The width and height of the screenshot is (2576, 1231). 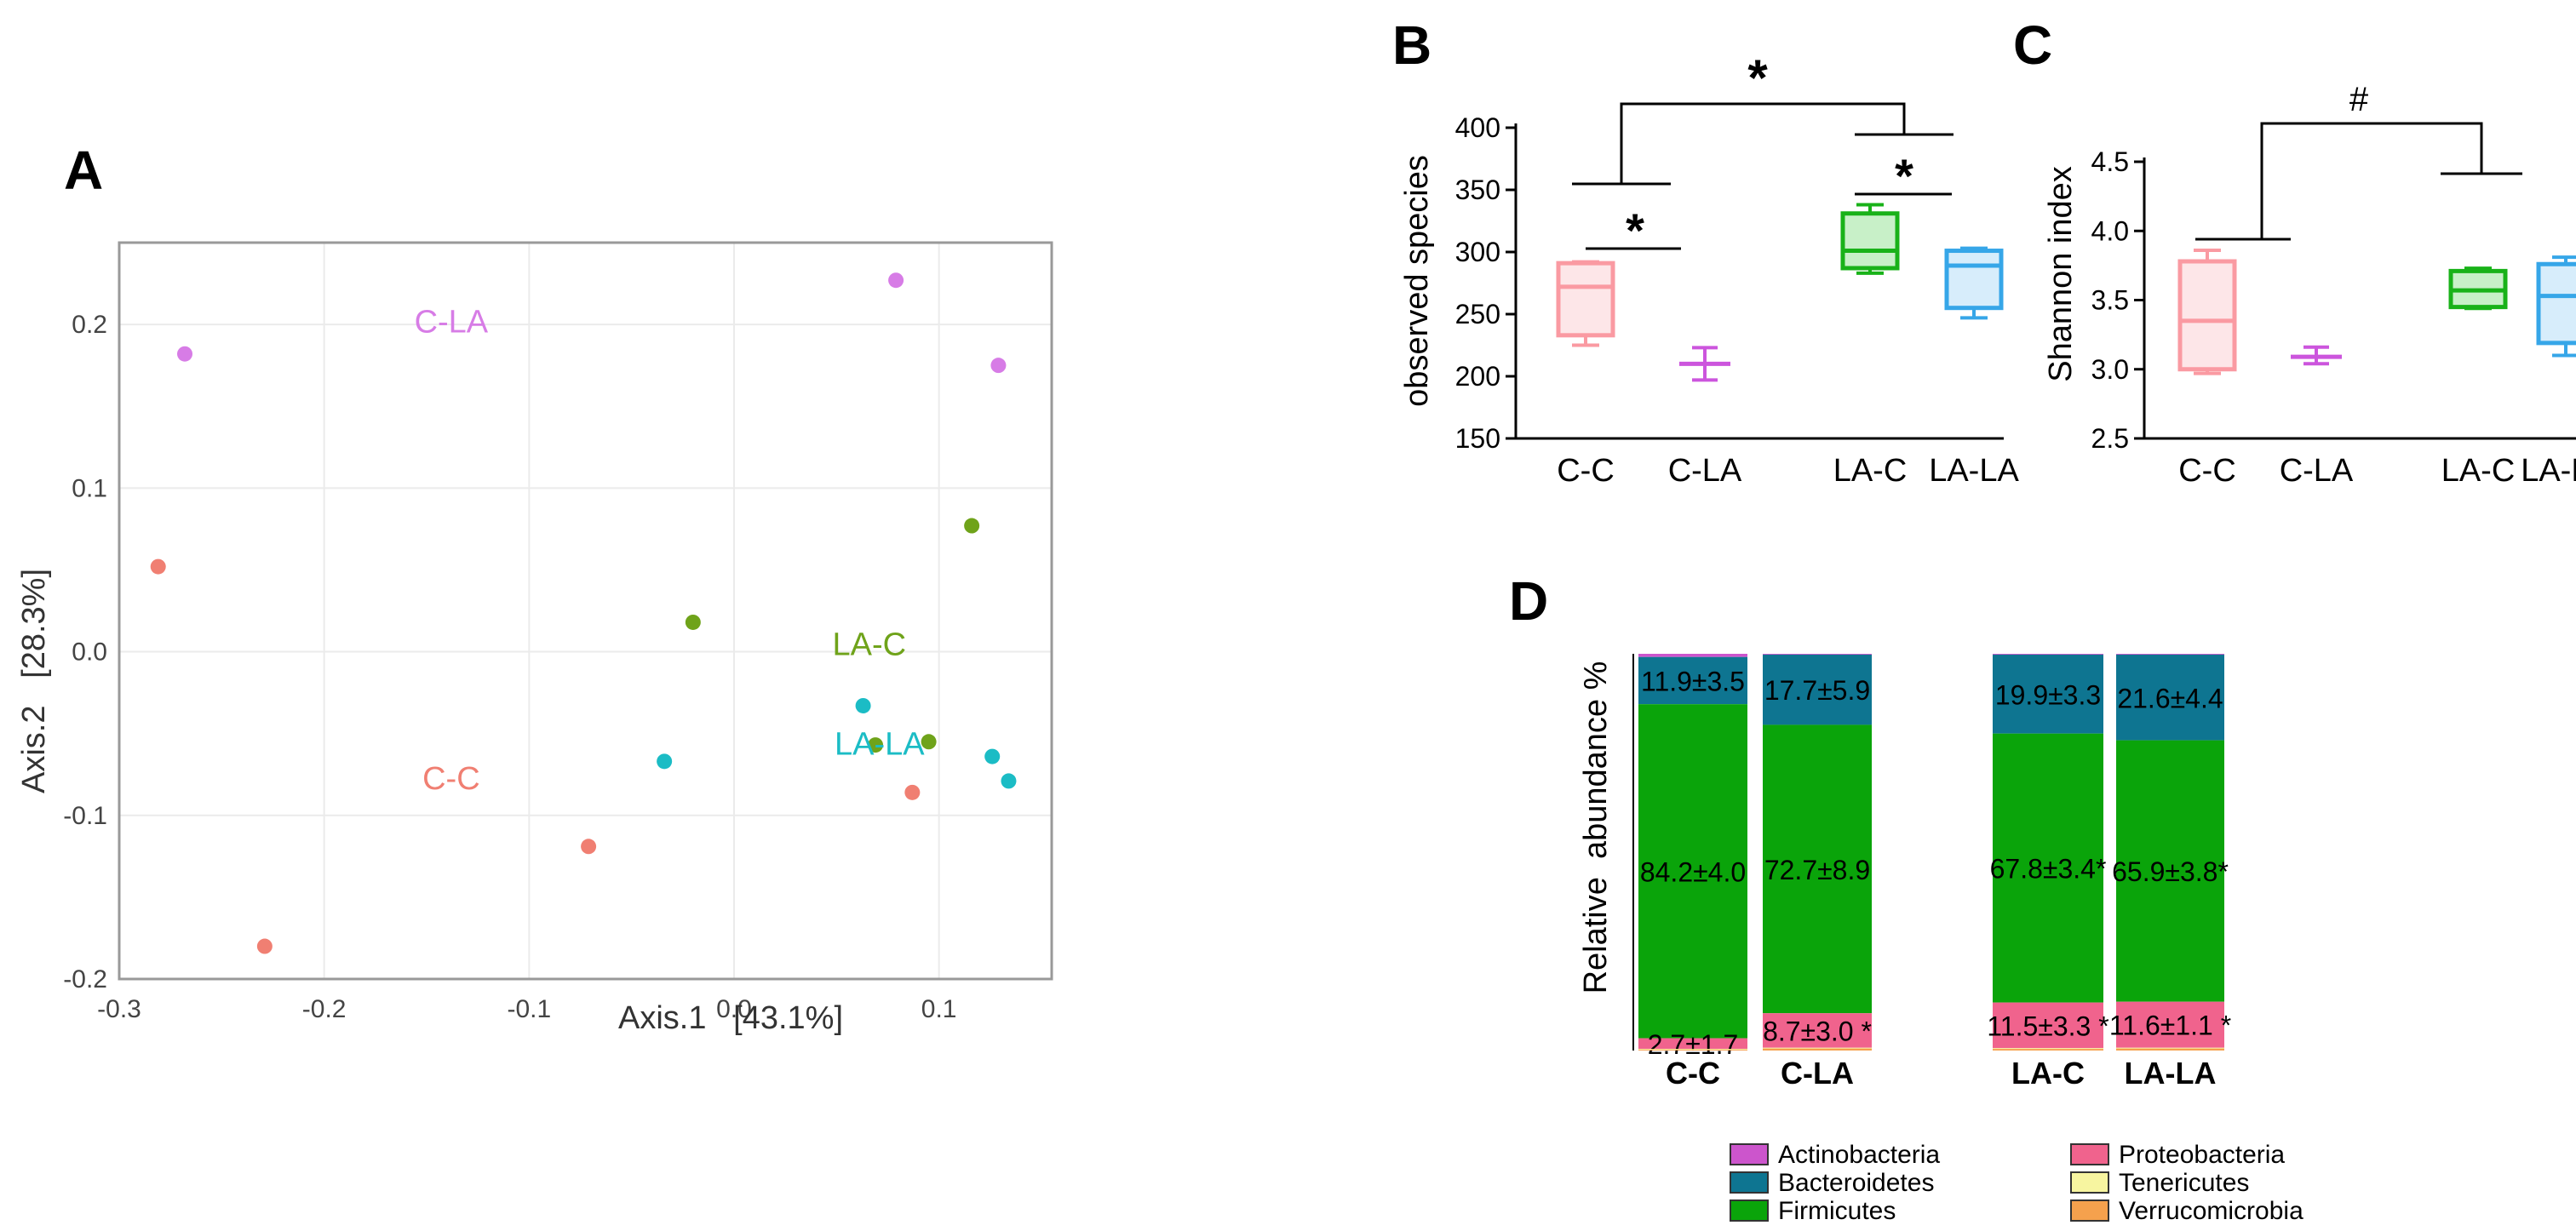 What do you see at coordinates (870, 644) in the screenshot?
I see `group-label-la-c: LA-C` at bounding box center [870, 644].